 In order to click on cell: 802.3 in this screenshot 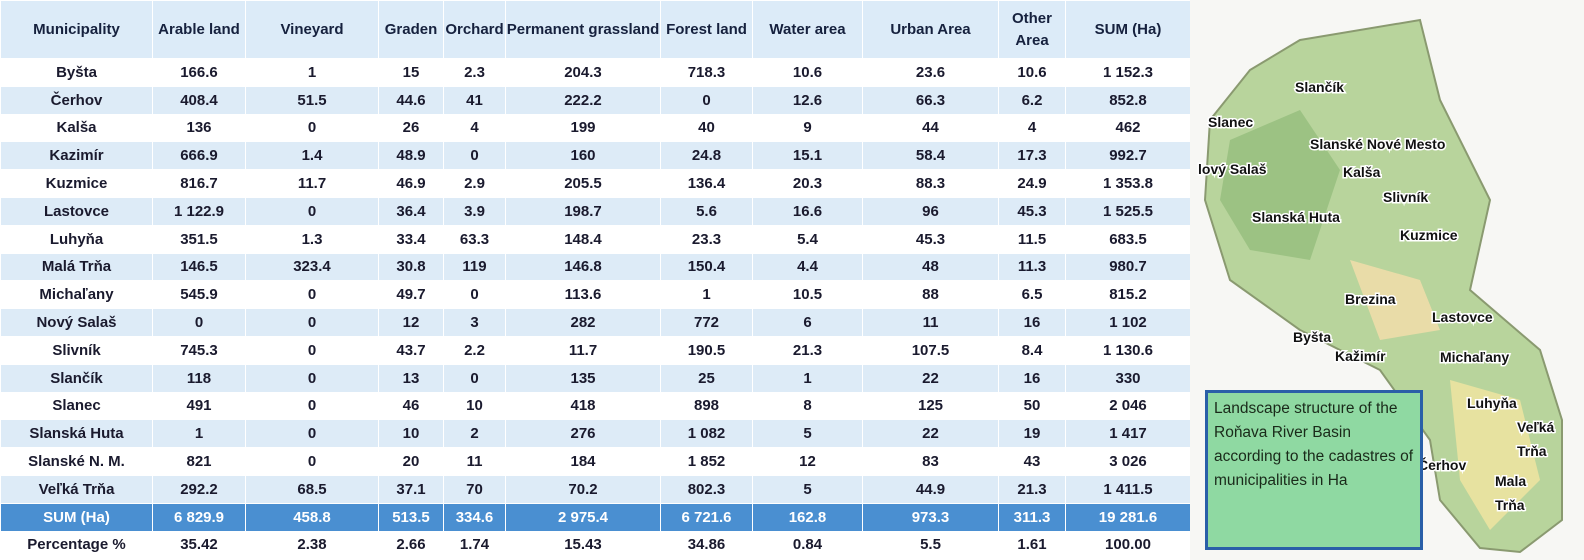, I will do `click(706, 489)`.